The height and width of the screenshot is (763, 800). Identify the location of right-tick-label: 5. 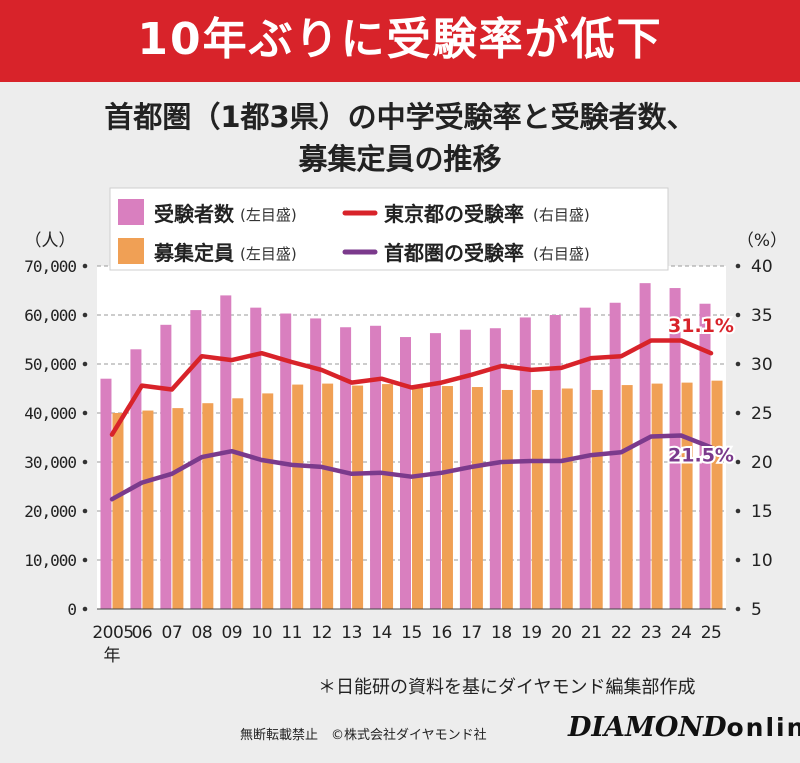
(756, 610).